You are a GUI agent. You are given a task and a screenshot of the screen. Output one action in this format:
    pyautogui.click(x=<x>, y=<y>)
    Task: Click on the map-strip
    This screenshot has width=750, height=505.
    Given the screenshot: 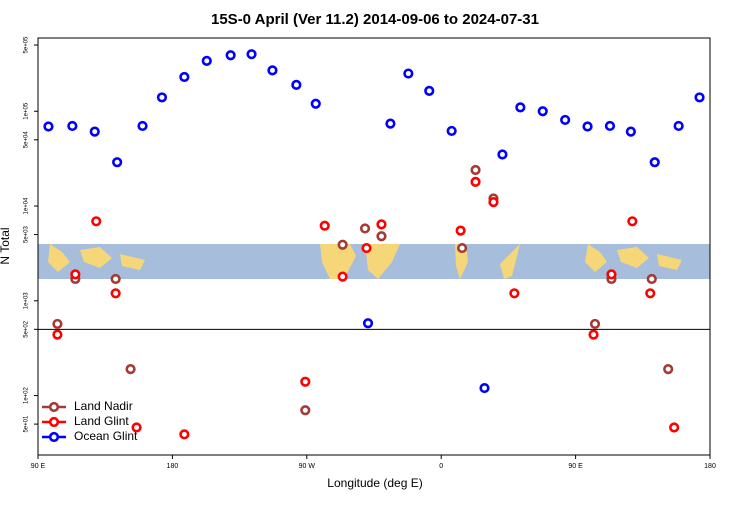 What is the action you would take?
    pyautogui.click(x=374, y=261)
    